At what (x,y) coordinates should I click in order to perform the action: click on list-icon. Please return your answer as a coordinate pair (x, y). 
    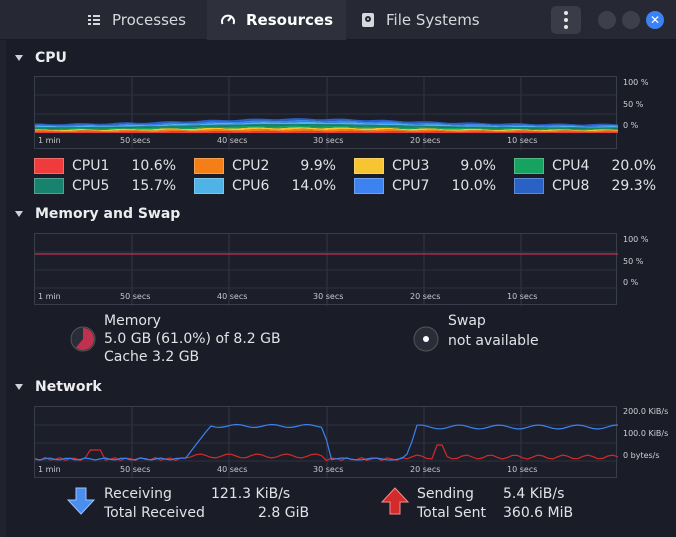
    Looking at the image, I should click on (94, 20).